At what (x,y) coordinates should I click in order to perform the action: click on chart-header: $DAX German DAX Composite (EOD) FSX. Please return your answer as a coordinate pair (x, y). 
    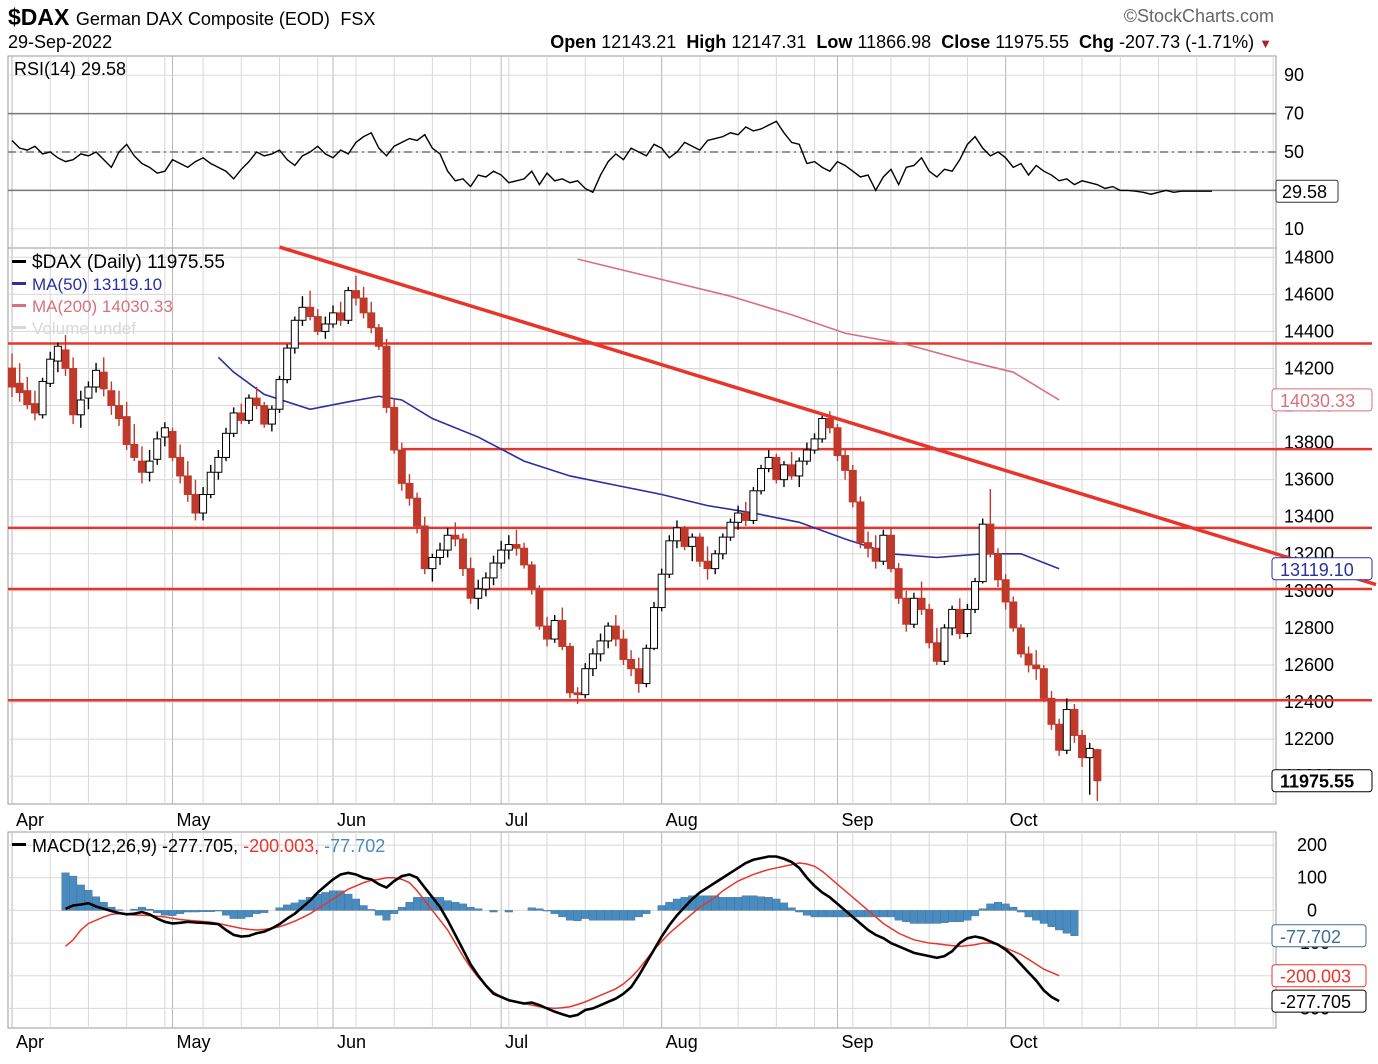
    Looking at the image, I should click on (191, 17).